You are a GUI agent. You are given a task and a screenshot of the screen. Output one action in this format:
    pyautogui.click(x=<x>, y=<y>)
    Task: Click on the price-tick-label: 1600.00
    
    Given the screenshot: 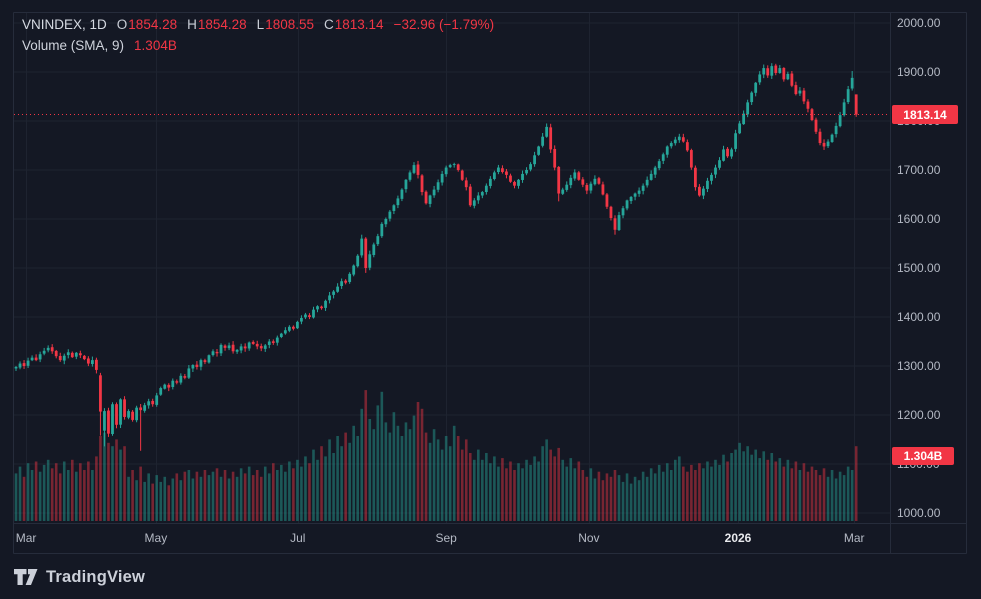 What is the action you would take?
    pyautogui.click(x=919, y=219)
    